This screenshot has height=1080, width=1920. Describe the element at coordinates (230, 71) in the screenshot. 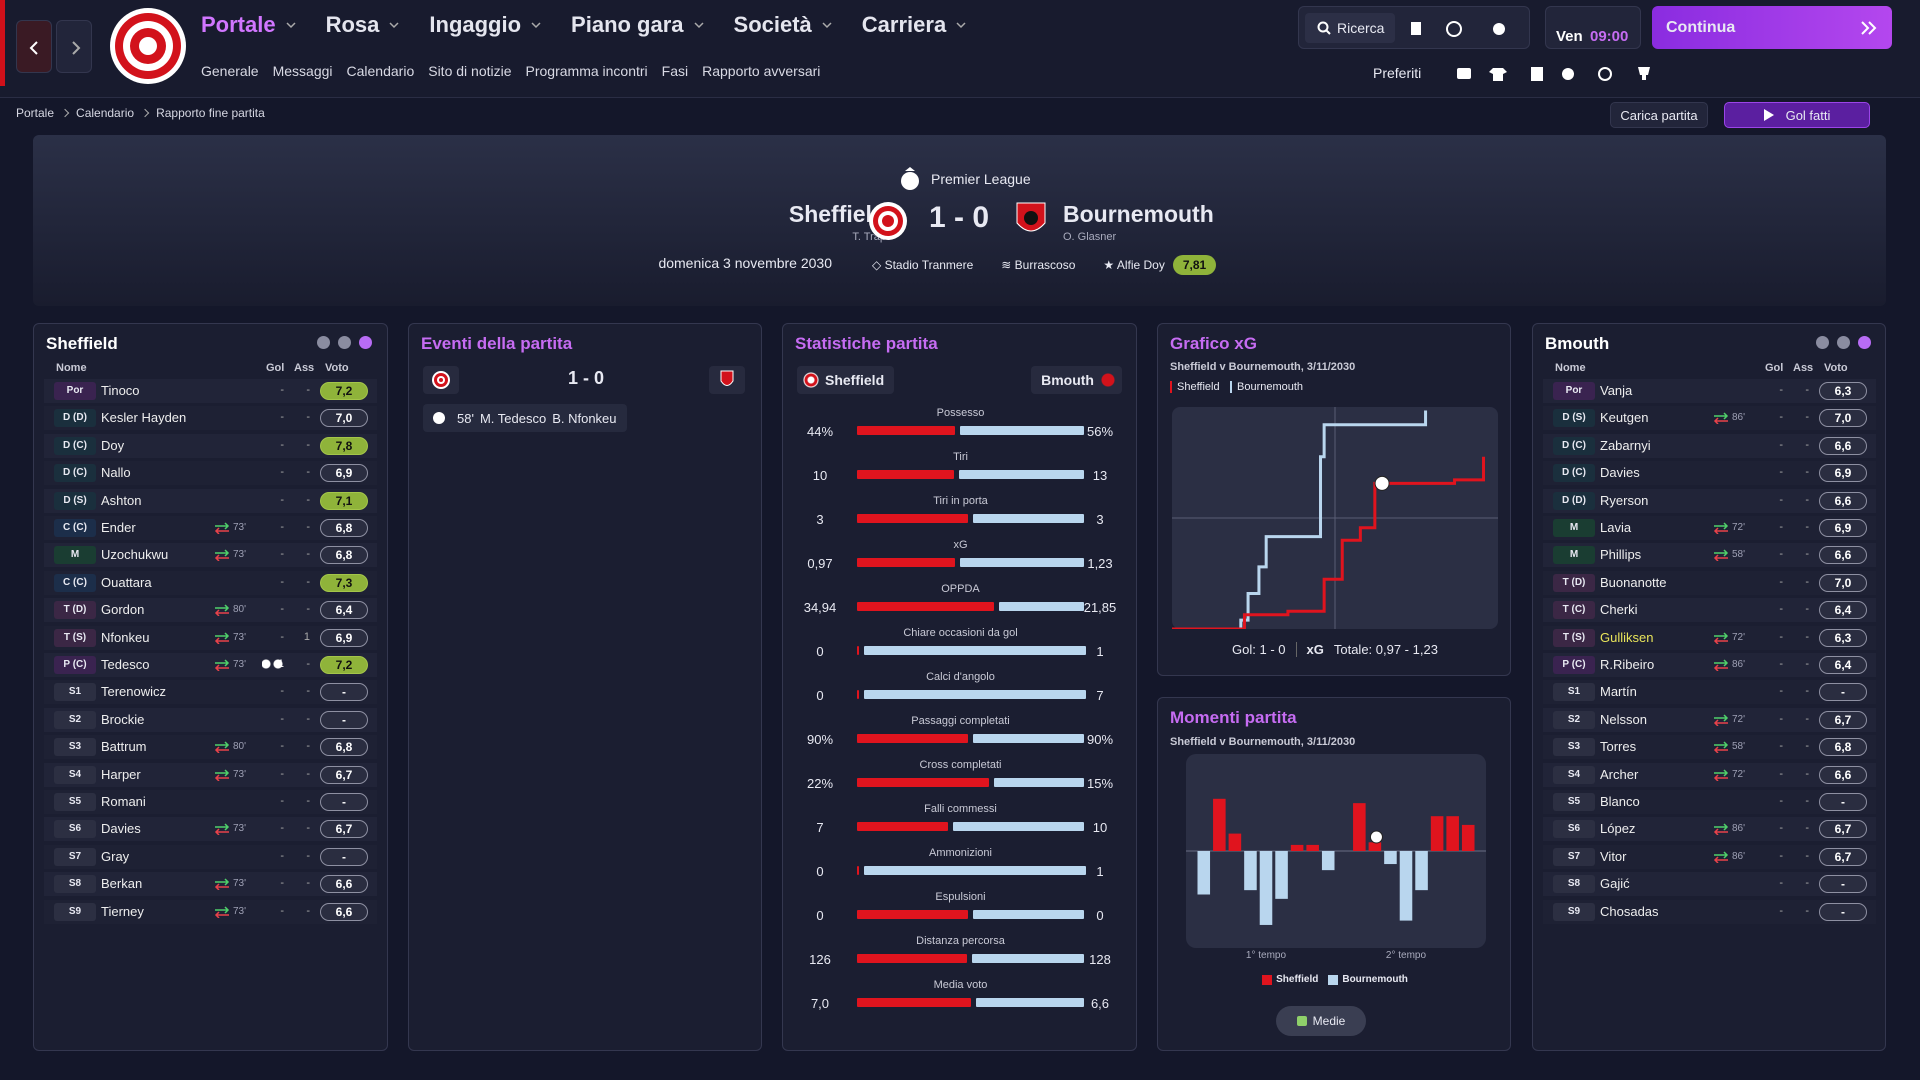

I see `sub-tab: Generale` at that location.